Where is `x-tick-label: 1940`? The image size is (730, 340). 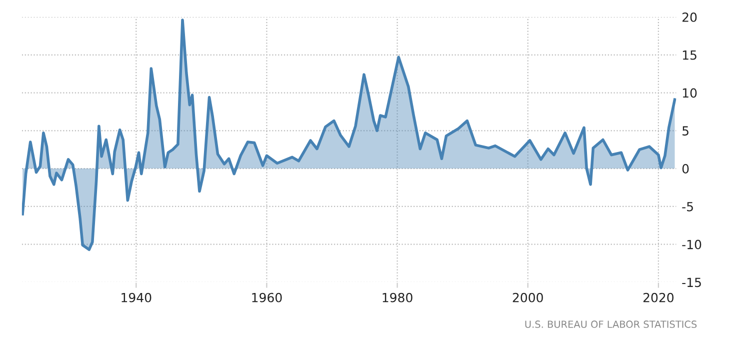
x-tick-label: 1940 is located at coordinates (137, 297).